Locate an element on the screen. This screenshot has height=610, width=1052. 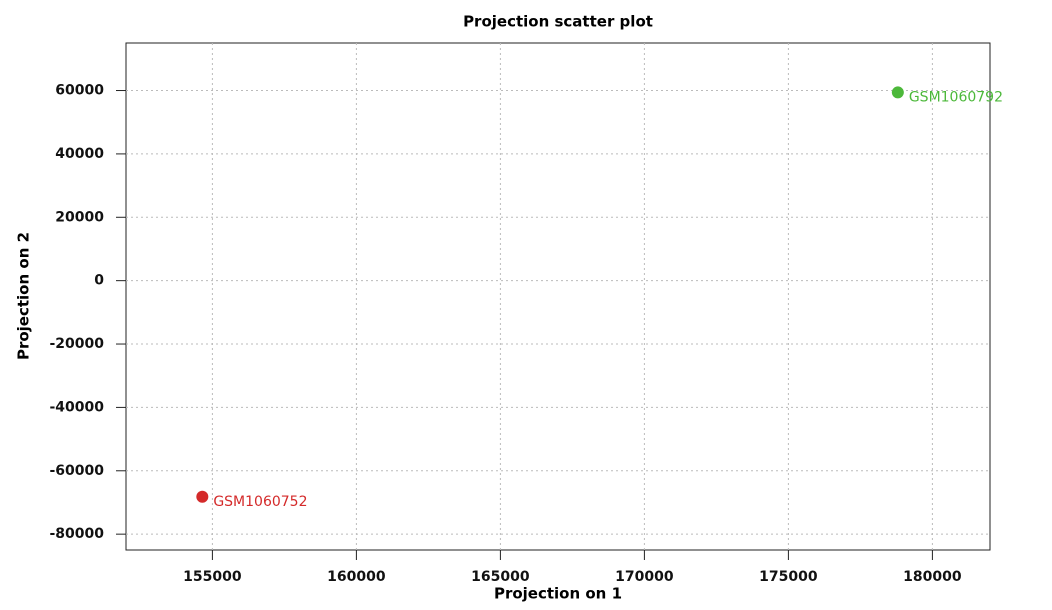
y-tick-label: 40000 is located at coordinates (79, 154).